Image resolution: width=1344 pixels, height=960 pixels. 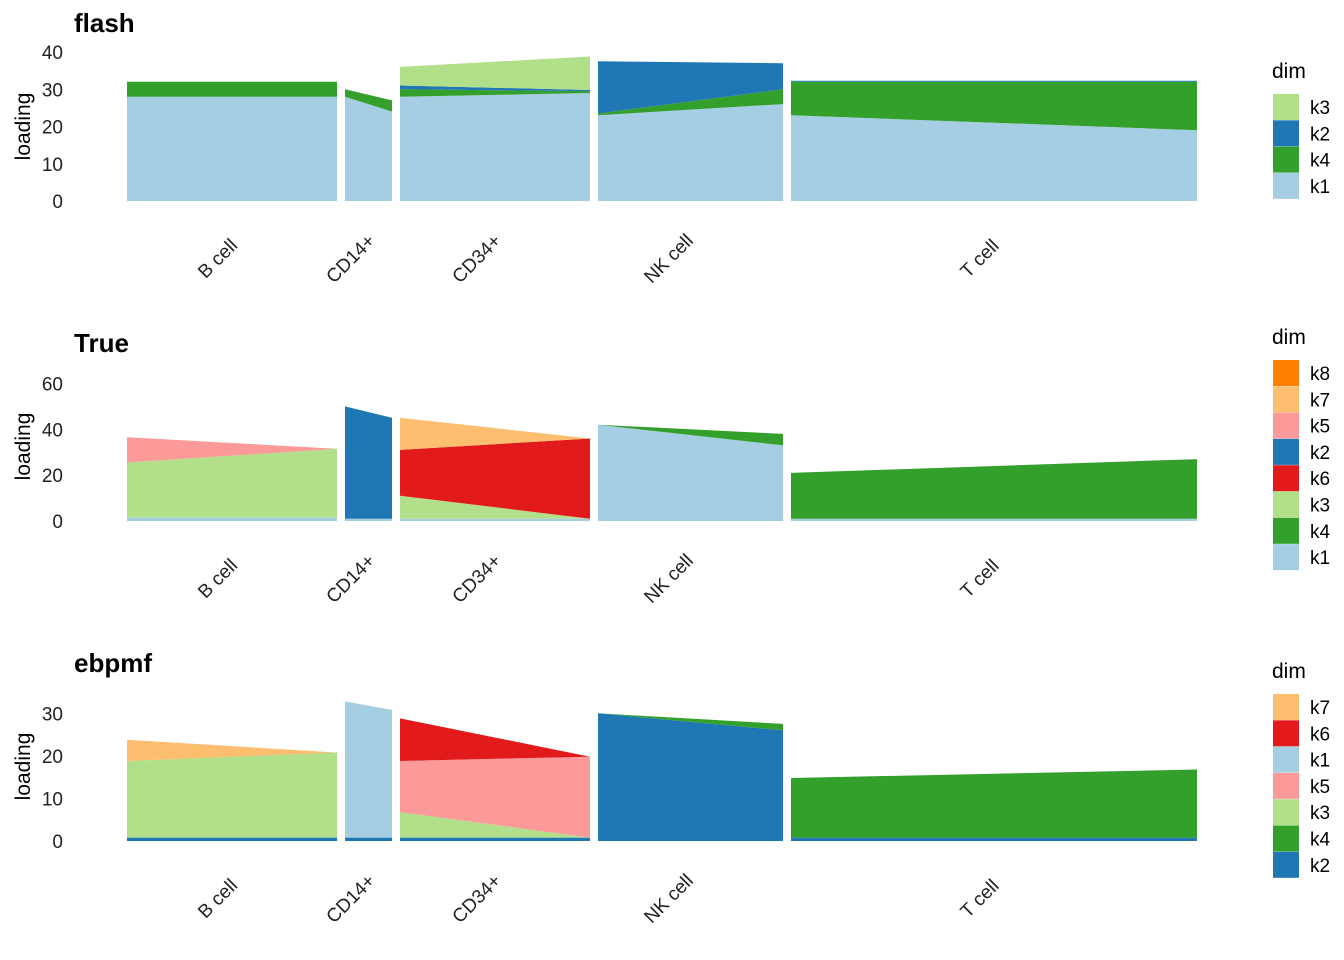 I want to click on bar-segment-t-cell-k2, so click(x=994, y=839).